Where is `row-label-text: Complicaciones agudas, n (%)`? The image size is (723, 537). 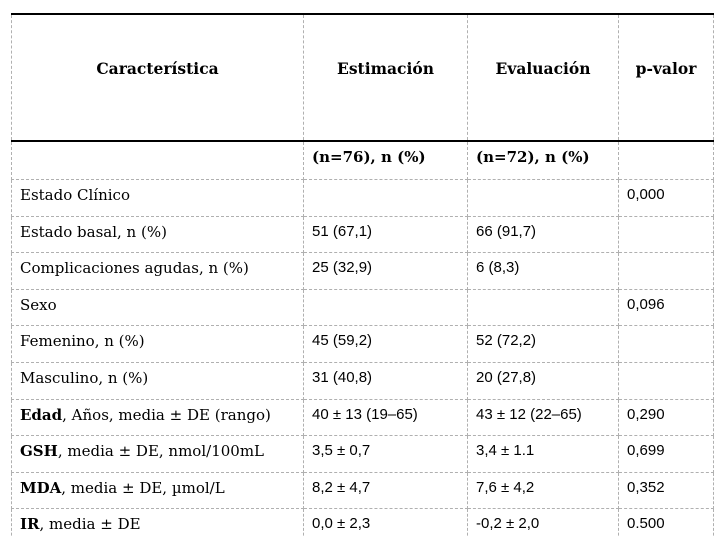
row-label-text: Complicaciones agudas, n (%) is located at coordinates (134, 268).